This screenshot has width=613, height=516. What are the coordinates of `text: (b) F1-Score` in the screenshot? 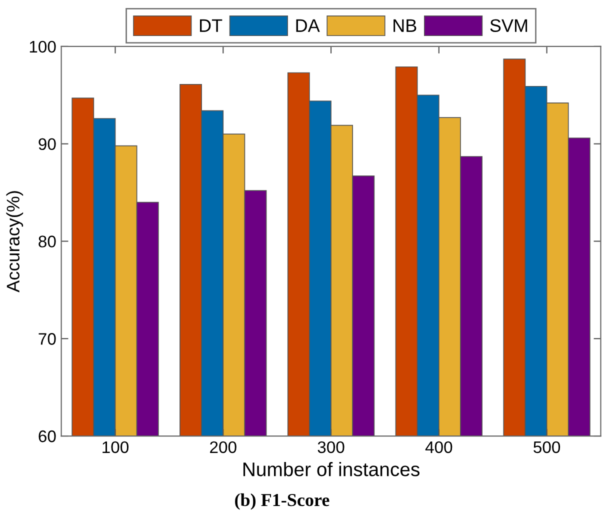 It's located at (282, 501).